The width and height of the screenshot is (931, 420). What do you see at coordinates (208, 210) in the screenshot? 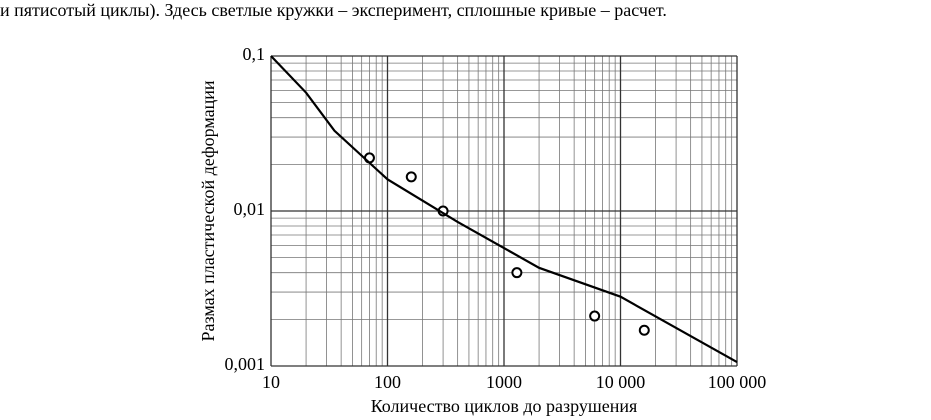
I see `y-axis-label: Размах пластической деформации` at bounding box center [208, 210].